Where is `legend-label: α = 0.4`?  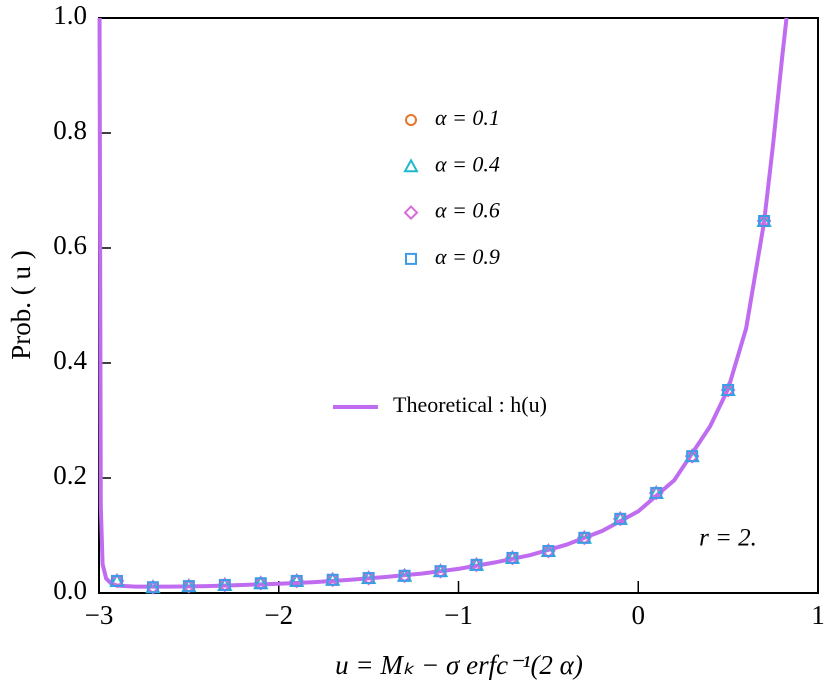 legend-label: α = 0.4 is located at coordinates (467, 163).